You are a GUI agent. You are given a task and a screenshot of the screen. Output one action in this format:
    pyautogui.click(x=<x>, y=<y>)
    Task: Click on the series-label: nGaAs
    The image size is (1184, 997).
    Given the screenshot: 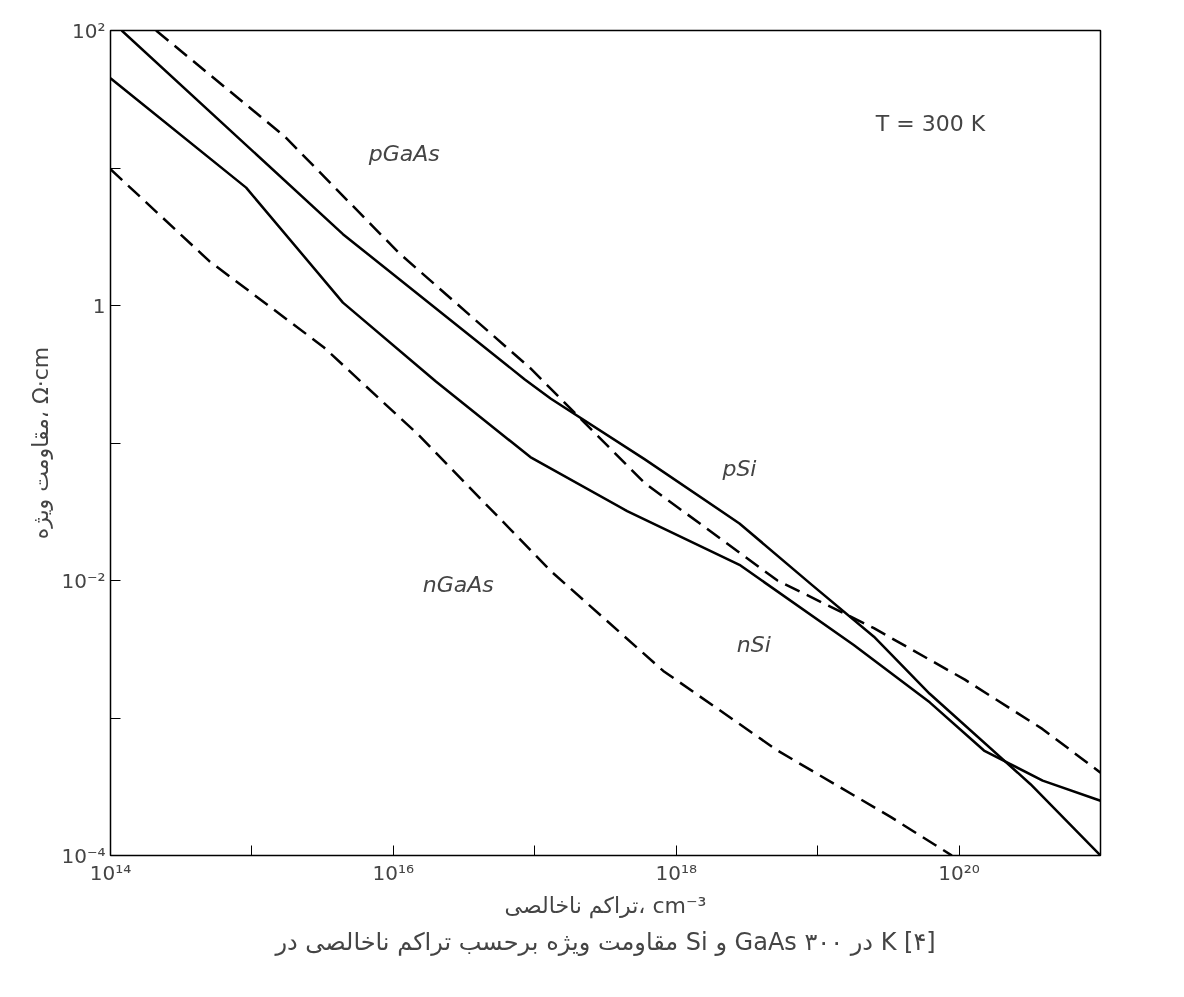 What is the action you would take?
    pyautogui.click(x=458, y=585)
    